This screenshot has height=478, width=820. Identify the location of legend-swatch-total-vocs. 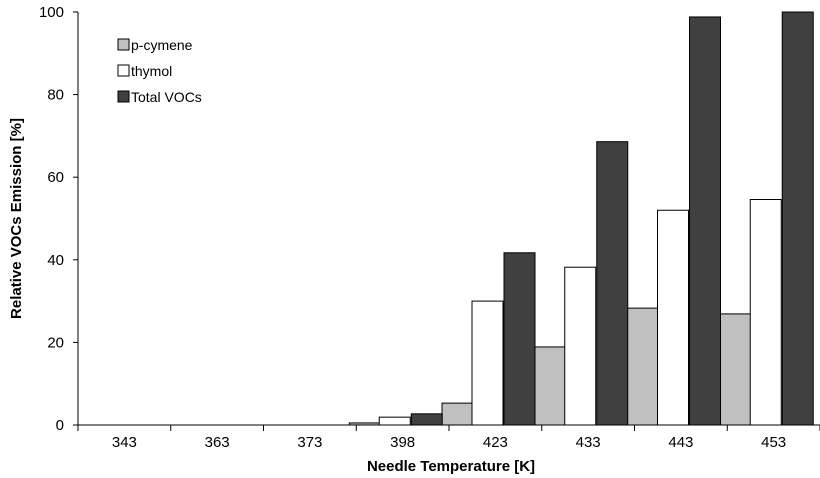
(123, 96).